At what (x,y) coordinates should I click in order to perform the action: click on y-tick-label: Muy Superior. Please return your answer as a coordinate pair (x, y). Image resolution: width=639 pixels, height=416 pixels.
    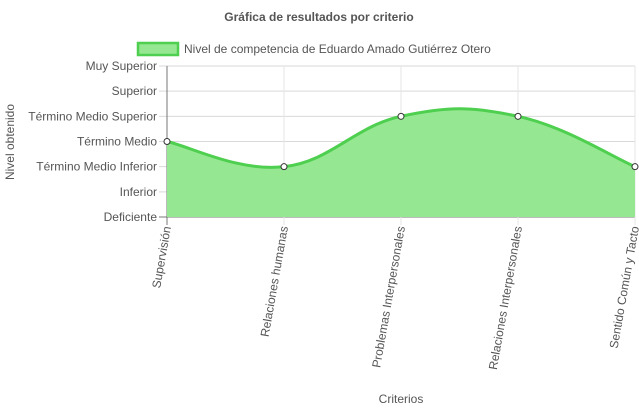
    Looking at the image, I should click on (121, 66).